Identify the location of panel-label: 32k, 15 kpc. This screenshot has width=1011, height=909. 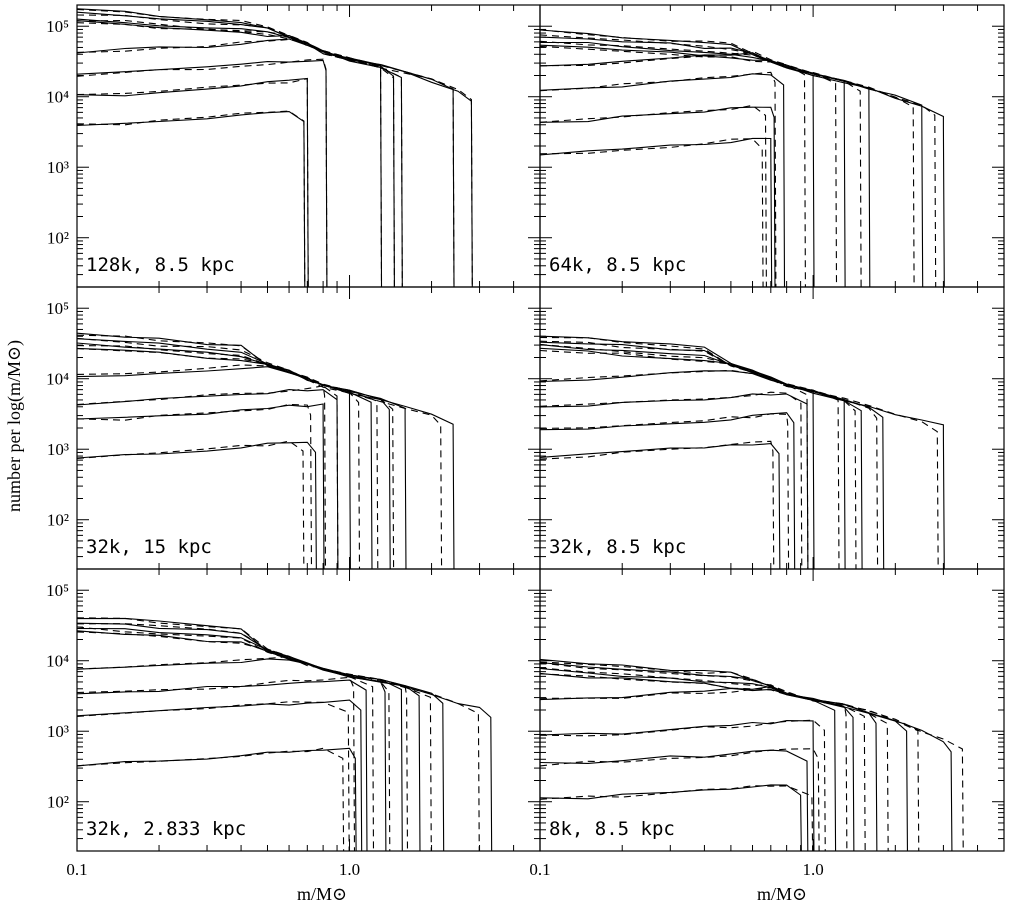
(149, 547).